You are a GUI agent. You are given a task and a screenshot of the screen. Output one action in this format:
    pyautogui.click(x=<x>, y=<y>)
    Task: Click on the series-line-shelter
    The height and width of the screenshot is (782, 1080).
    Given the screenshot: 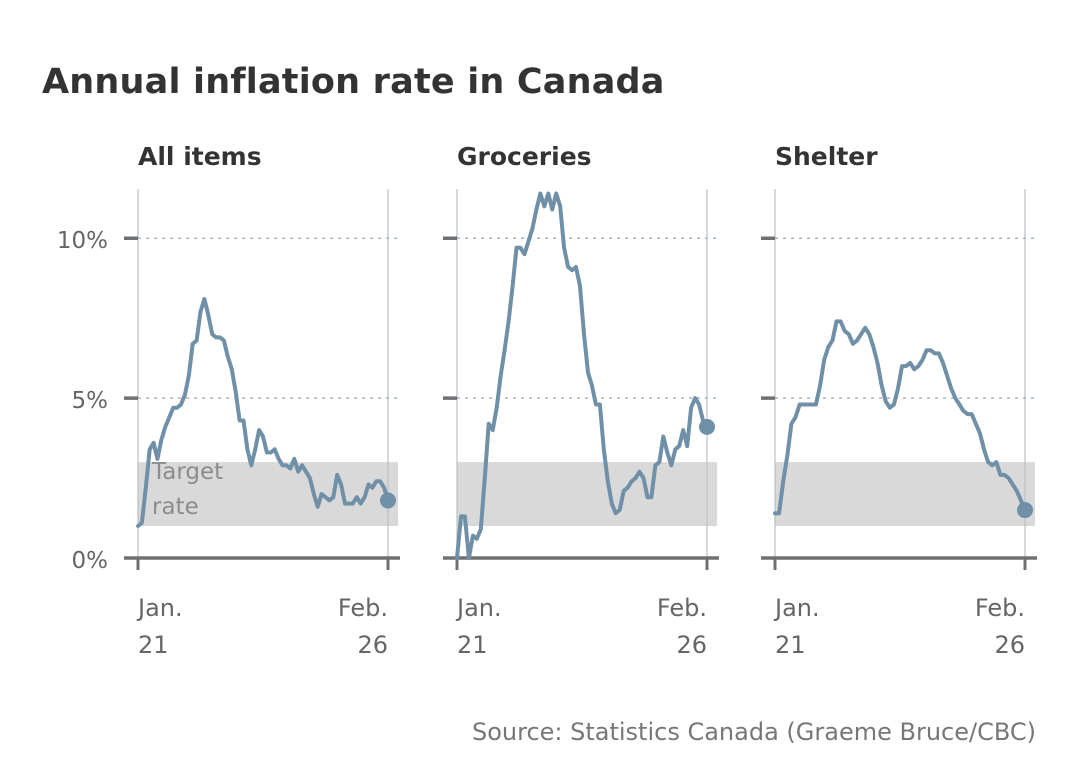 What is the action you would take?
    pyautogui.click(x=900, y=417)
    